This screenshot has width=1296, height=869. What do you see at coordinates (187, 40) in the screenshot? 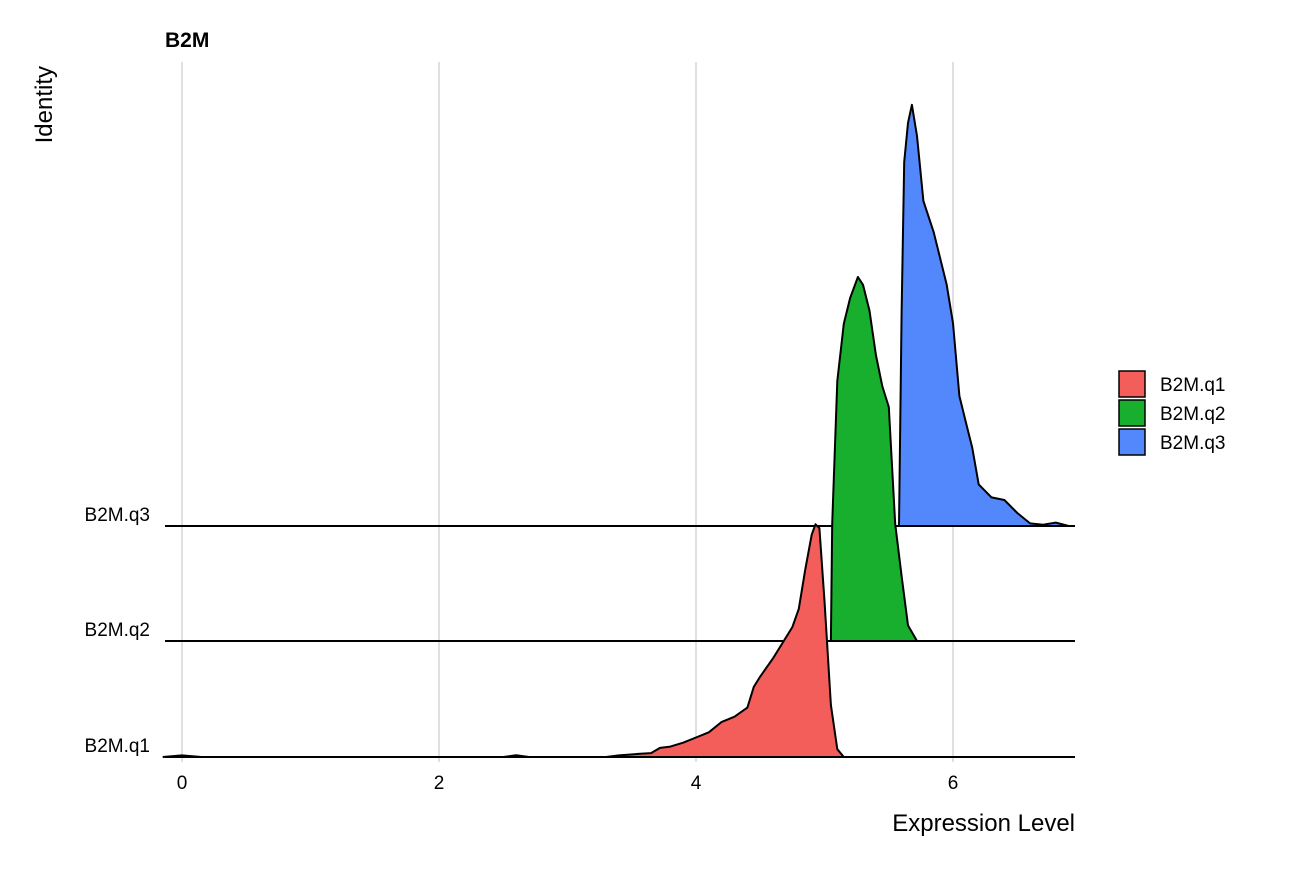
I see `chart-title: B2M` at bounding box center [187, 40].